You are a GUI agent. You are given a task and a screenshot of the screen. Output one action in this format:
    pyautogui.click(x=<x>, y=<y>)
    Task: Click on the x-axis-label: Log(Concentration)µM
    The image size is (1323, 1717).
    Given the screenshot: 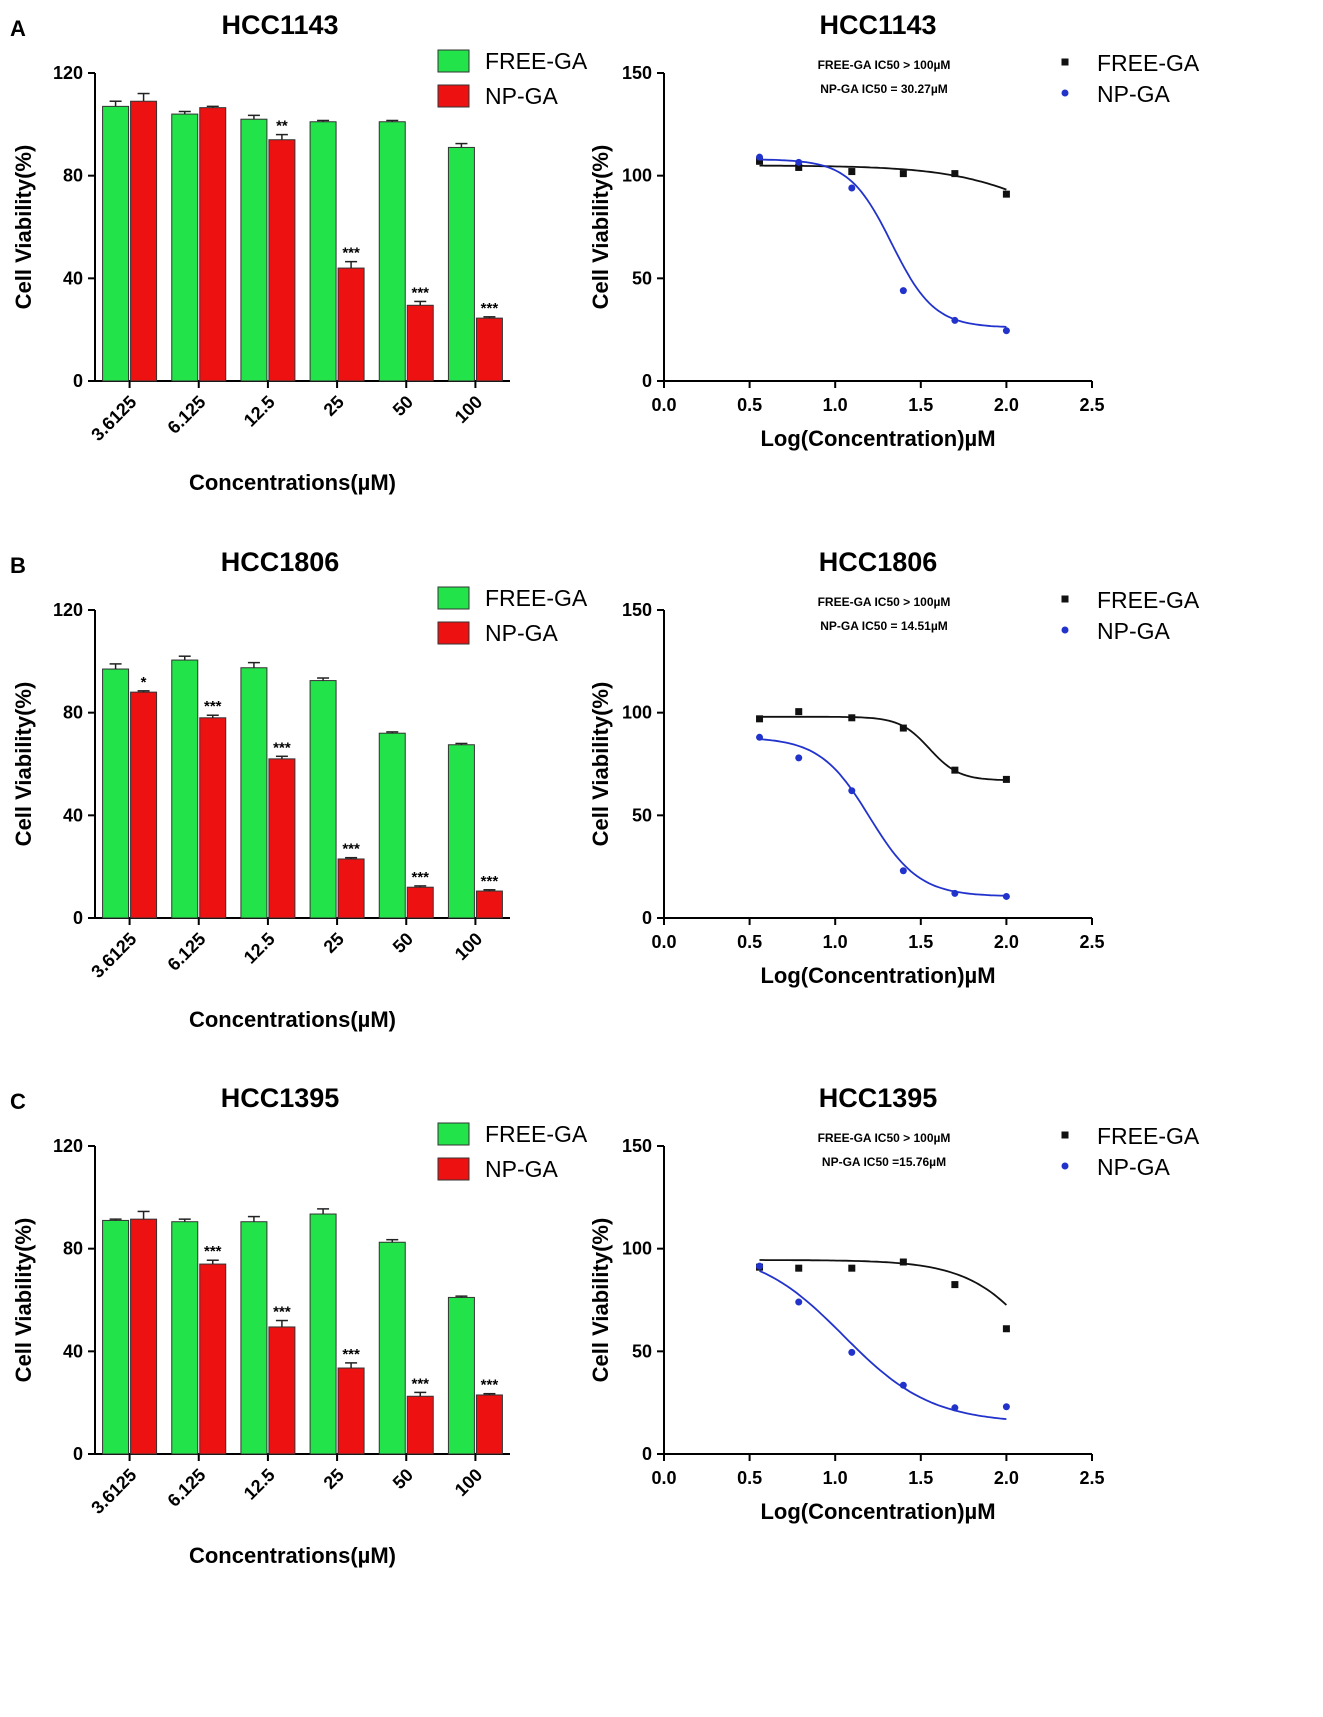 What is the action you would take?
    pyautogui.click(x=877, y=438)
    